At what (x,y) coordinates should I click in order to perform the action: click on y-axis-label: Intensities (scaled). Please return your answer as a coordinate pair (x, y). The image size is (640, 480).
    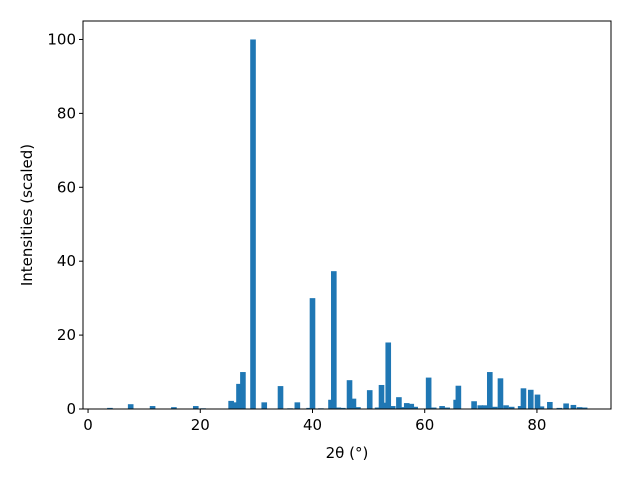
    Looking at the image, I should click on (27, 215).